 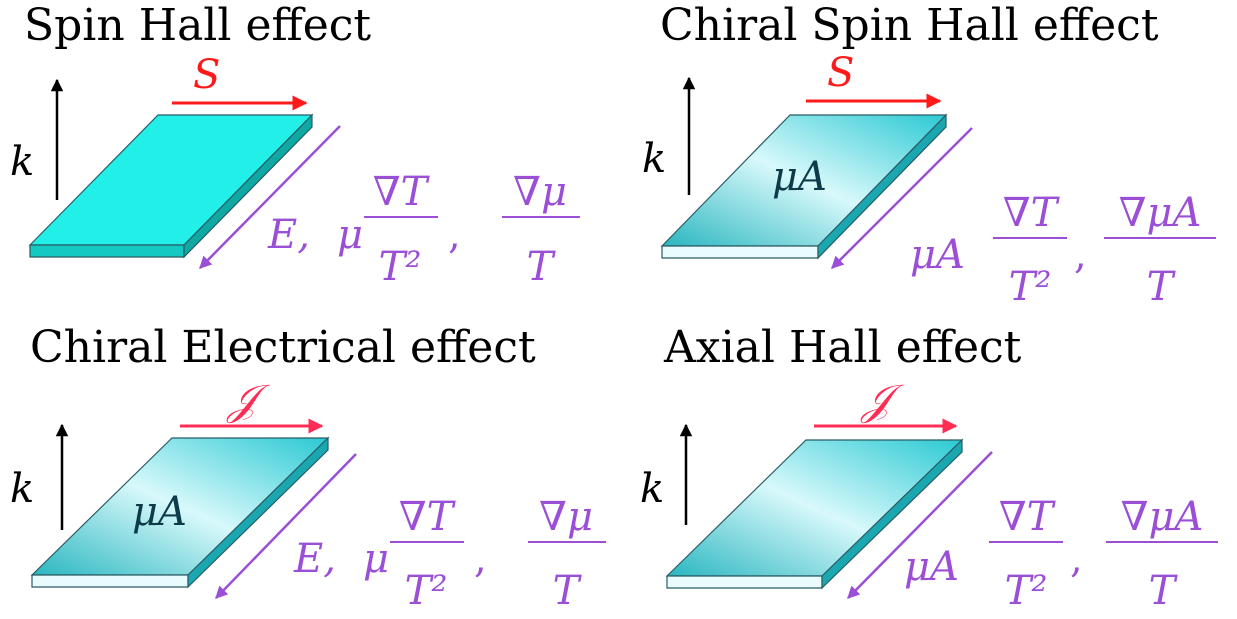 I want to click on panel-title: Spin Hall effect, so click(x=197, y=25).